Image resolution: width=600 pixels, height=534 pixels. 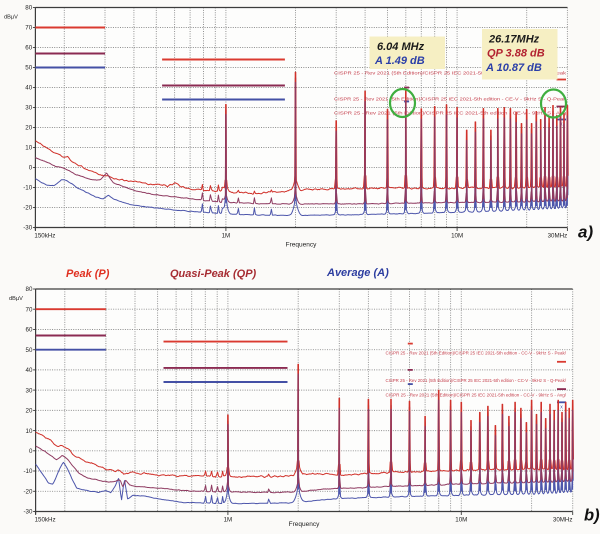 What do you see at coordinates (88, 274) in the screenshot?
I see `svg-text: Peak (P)` at bounding box center [88, 274].